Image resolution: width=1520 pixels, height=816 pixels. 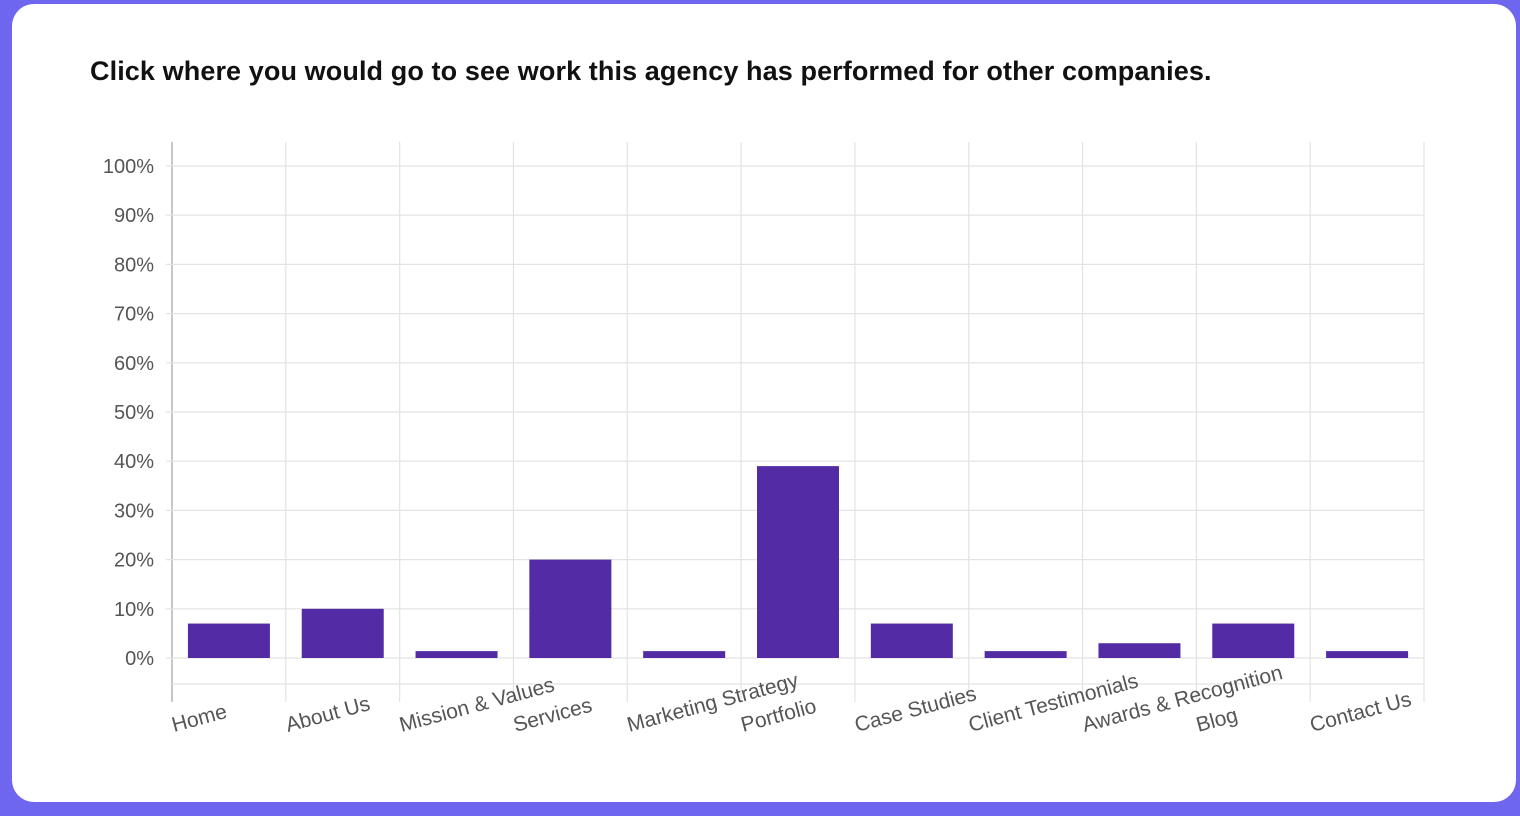 I want to click on bar-home, so click(x=228, y=640).